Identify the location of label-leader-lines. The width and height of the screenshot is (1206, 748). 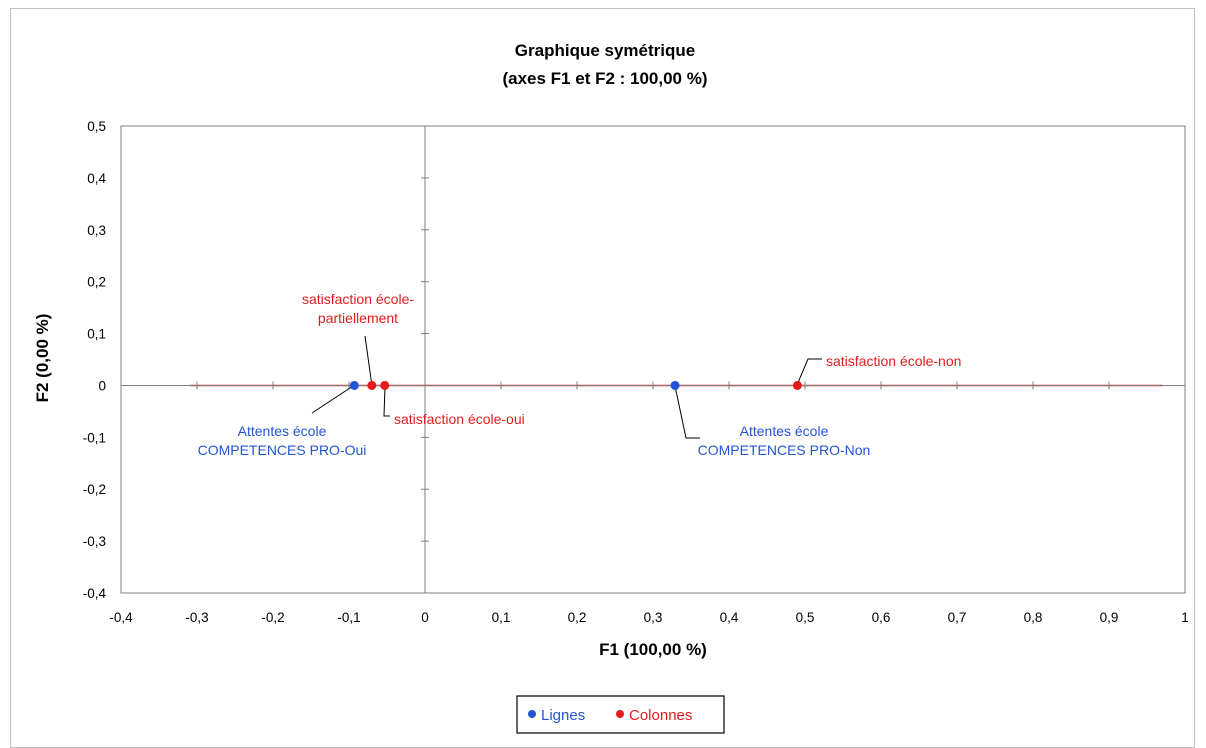
(566, 387).